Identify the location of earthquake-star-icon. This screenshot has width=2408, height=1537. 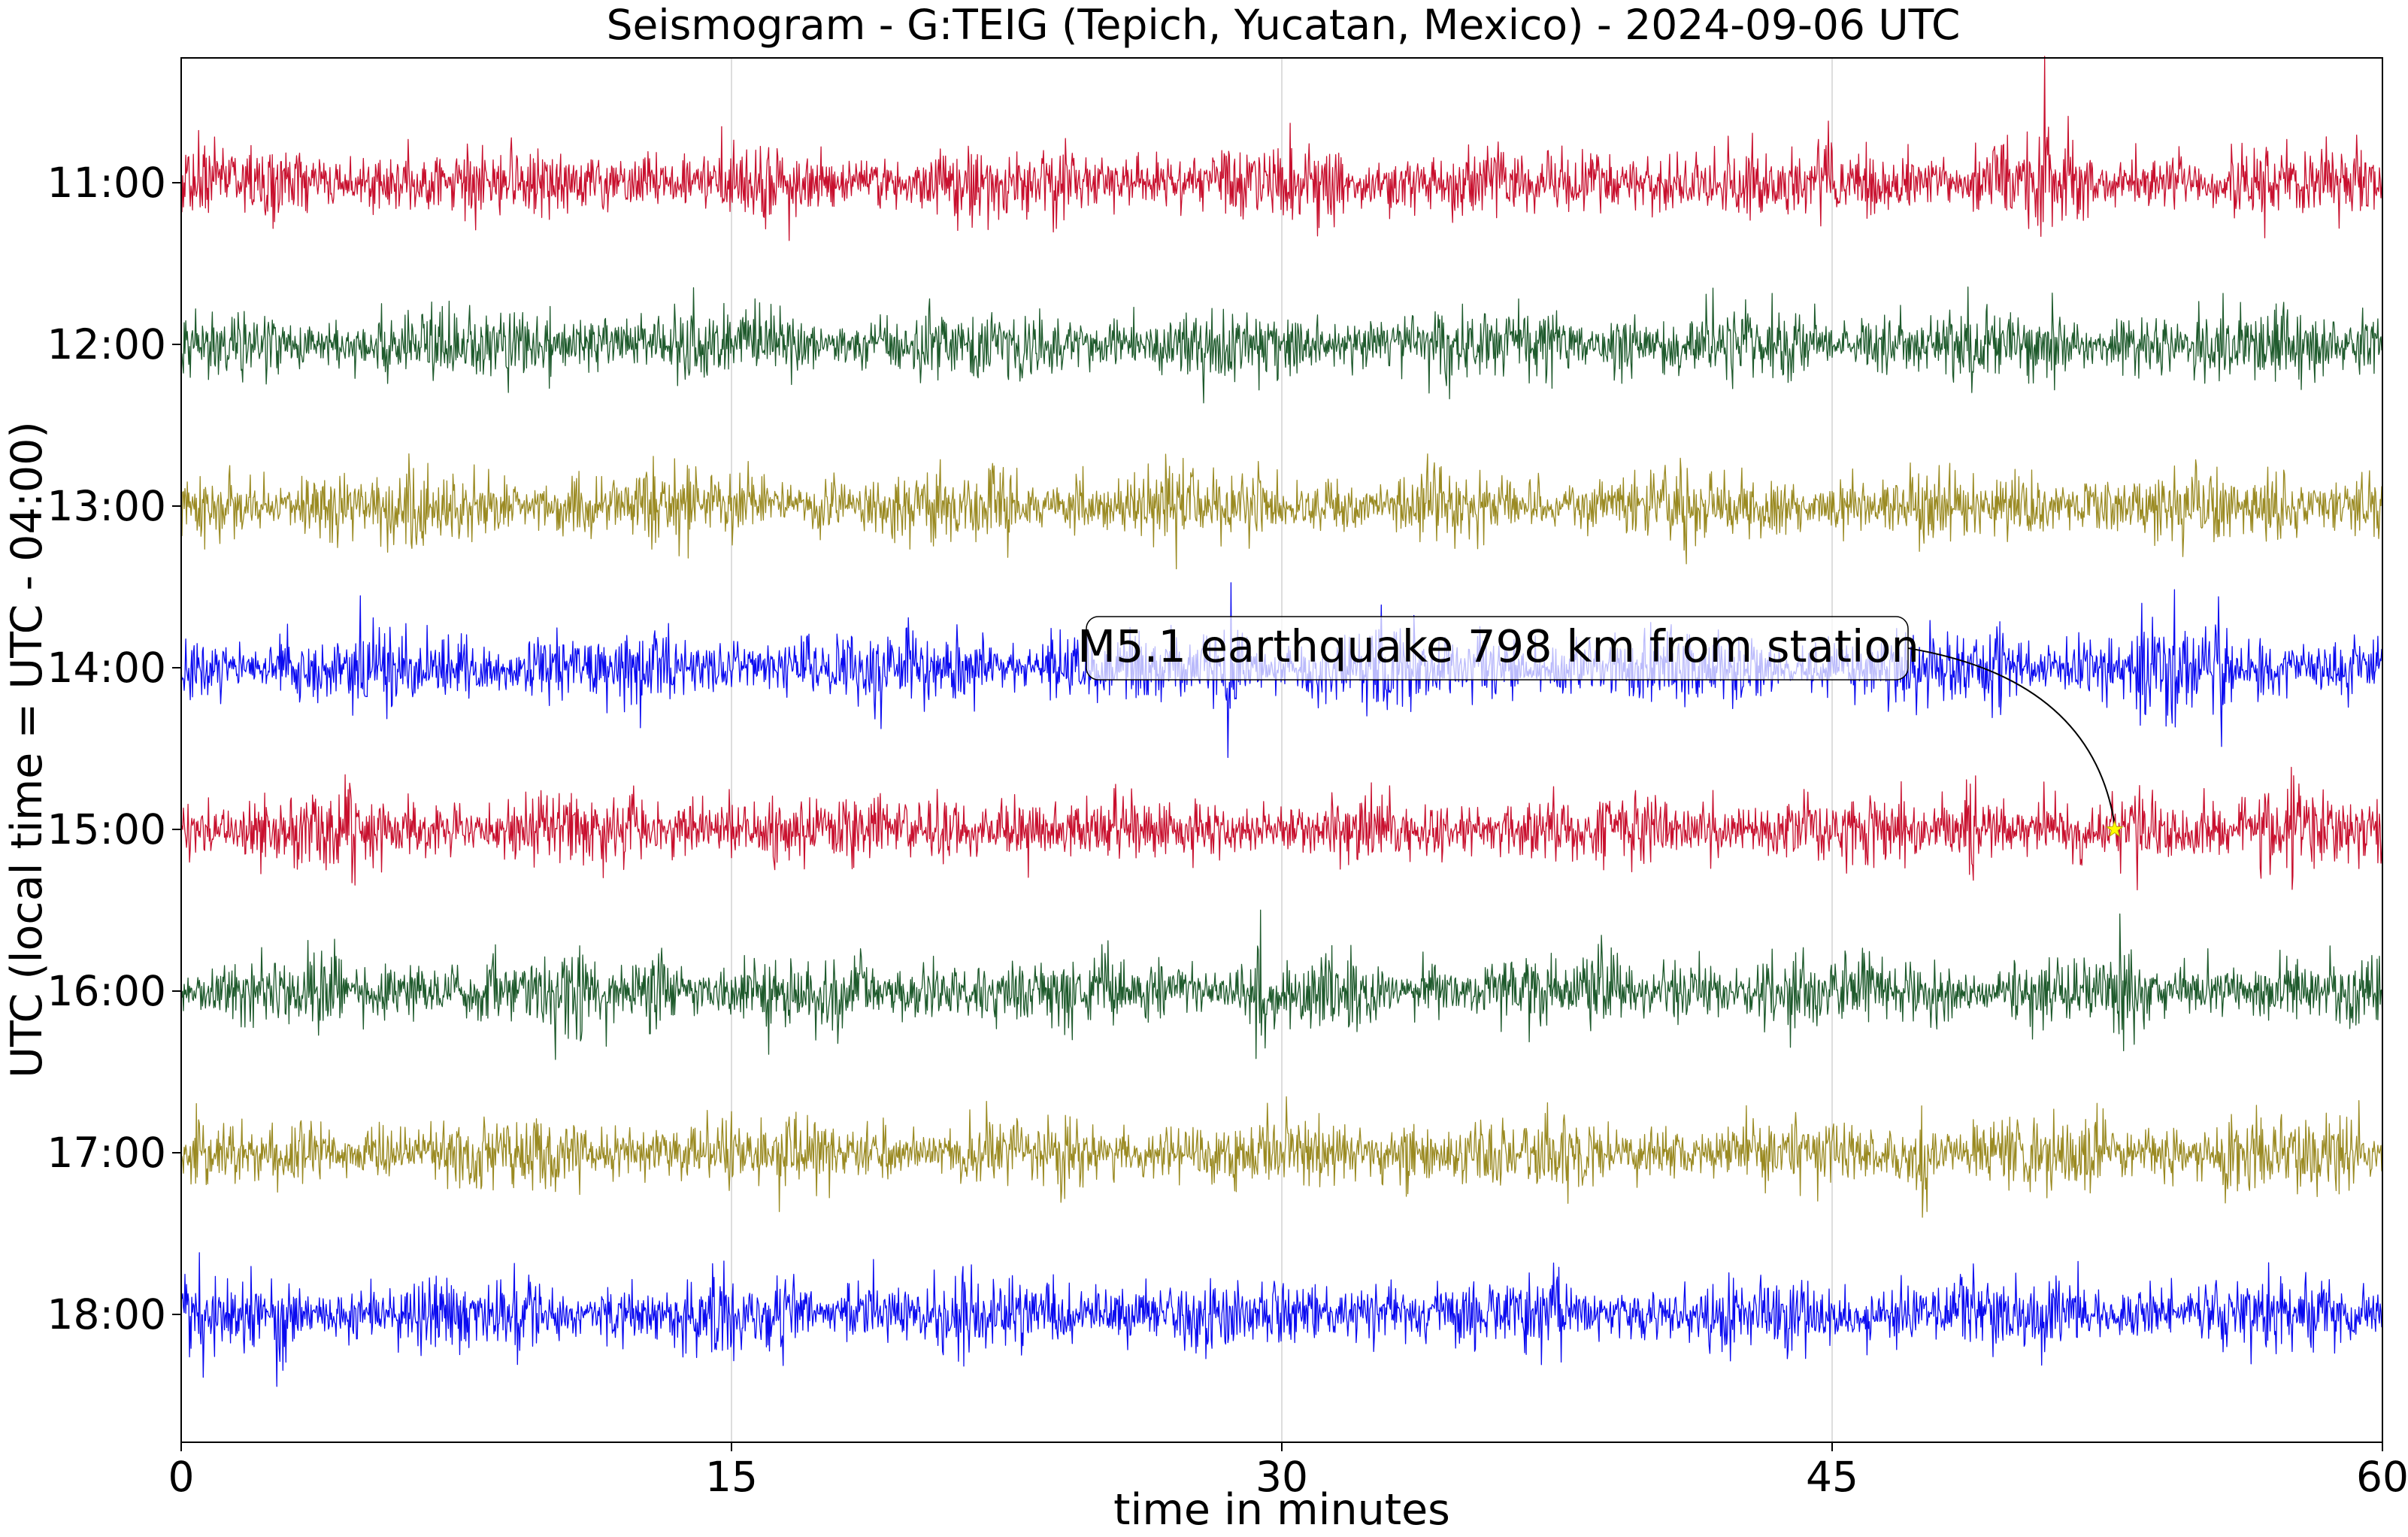
(2114, 829).